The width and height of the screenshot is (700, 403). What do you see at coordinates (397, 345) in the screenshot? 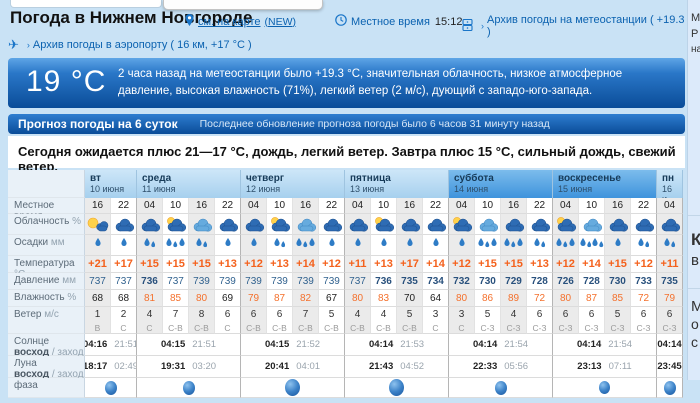
I see `sun-cell: 04:14 21:53` at bounding box center [397, 345].